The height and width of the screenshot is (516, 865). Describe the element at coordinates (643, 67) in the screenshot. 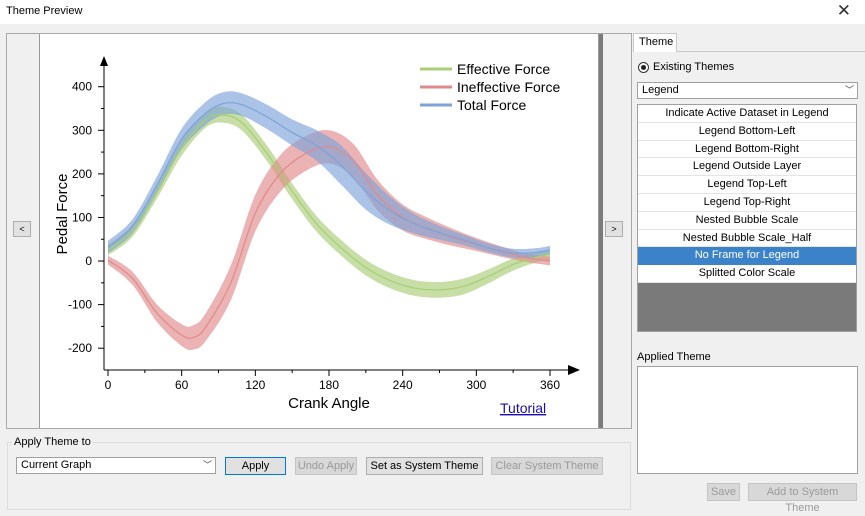

I see `radio-selected-icon` at that location.